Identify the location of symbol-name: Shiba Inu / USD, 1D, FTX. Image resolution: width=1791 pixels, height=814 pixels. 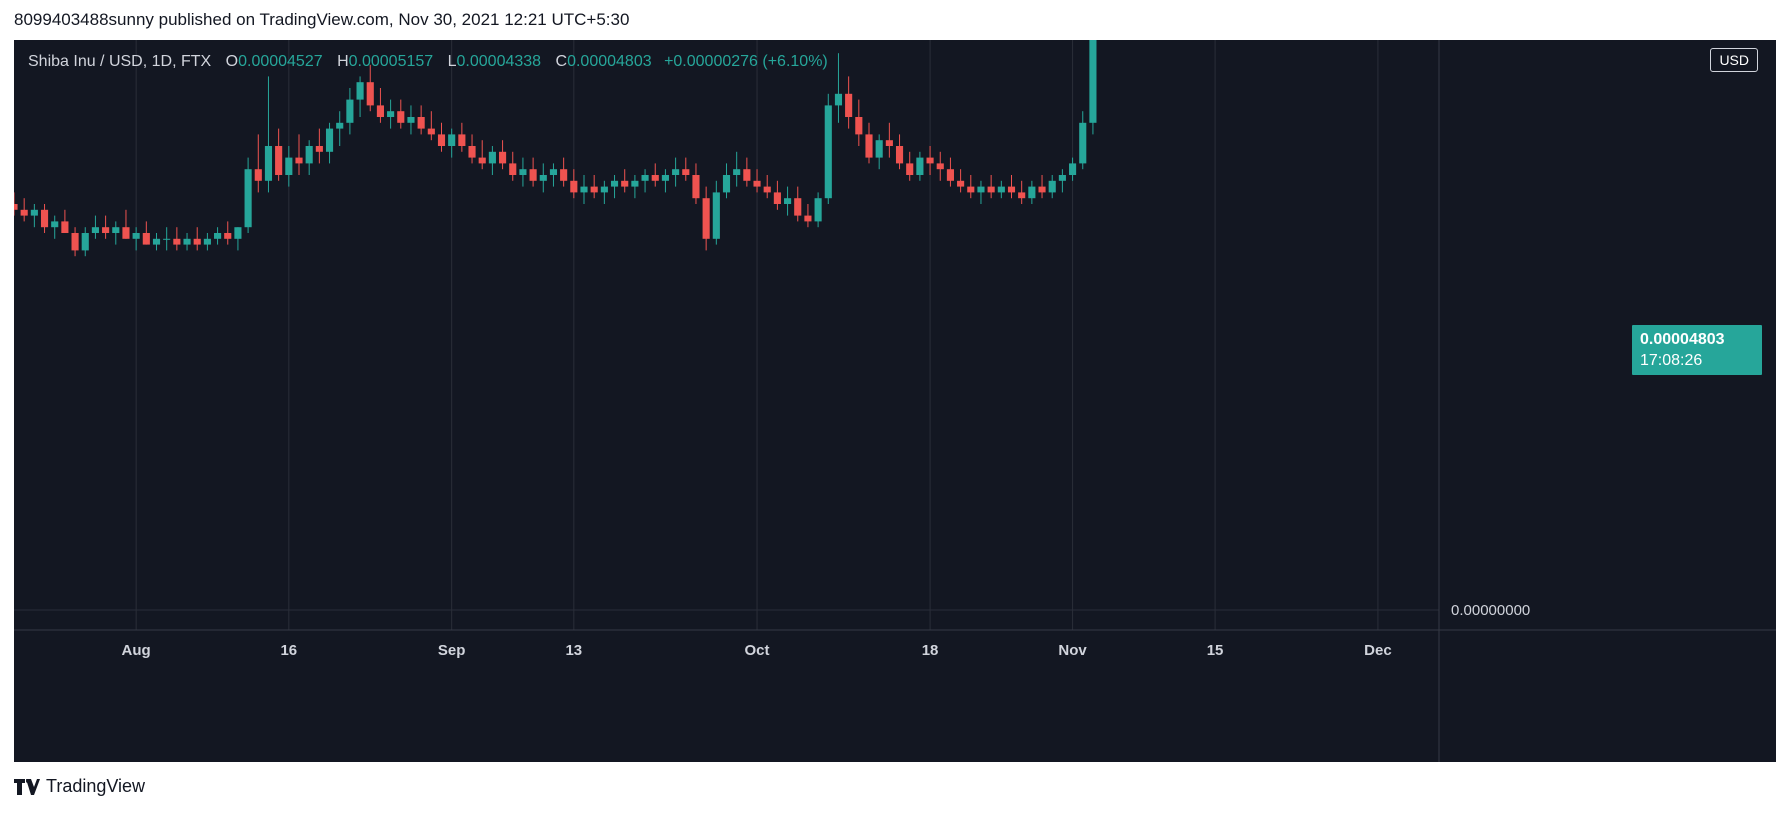
(120, 61).